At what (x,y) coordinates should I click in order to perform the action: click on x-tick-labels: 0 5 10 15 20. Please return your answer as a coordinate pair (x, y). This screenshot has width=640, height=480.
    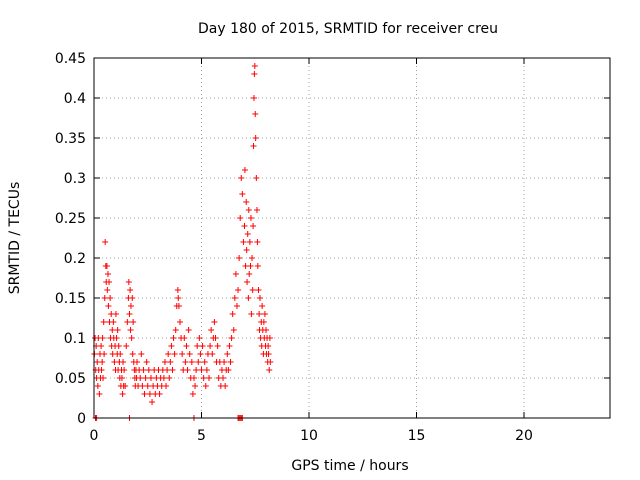
    Looking at the image, I should click on (311, 436).